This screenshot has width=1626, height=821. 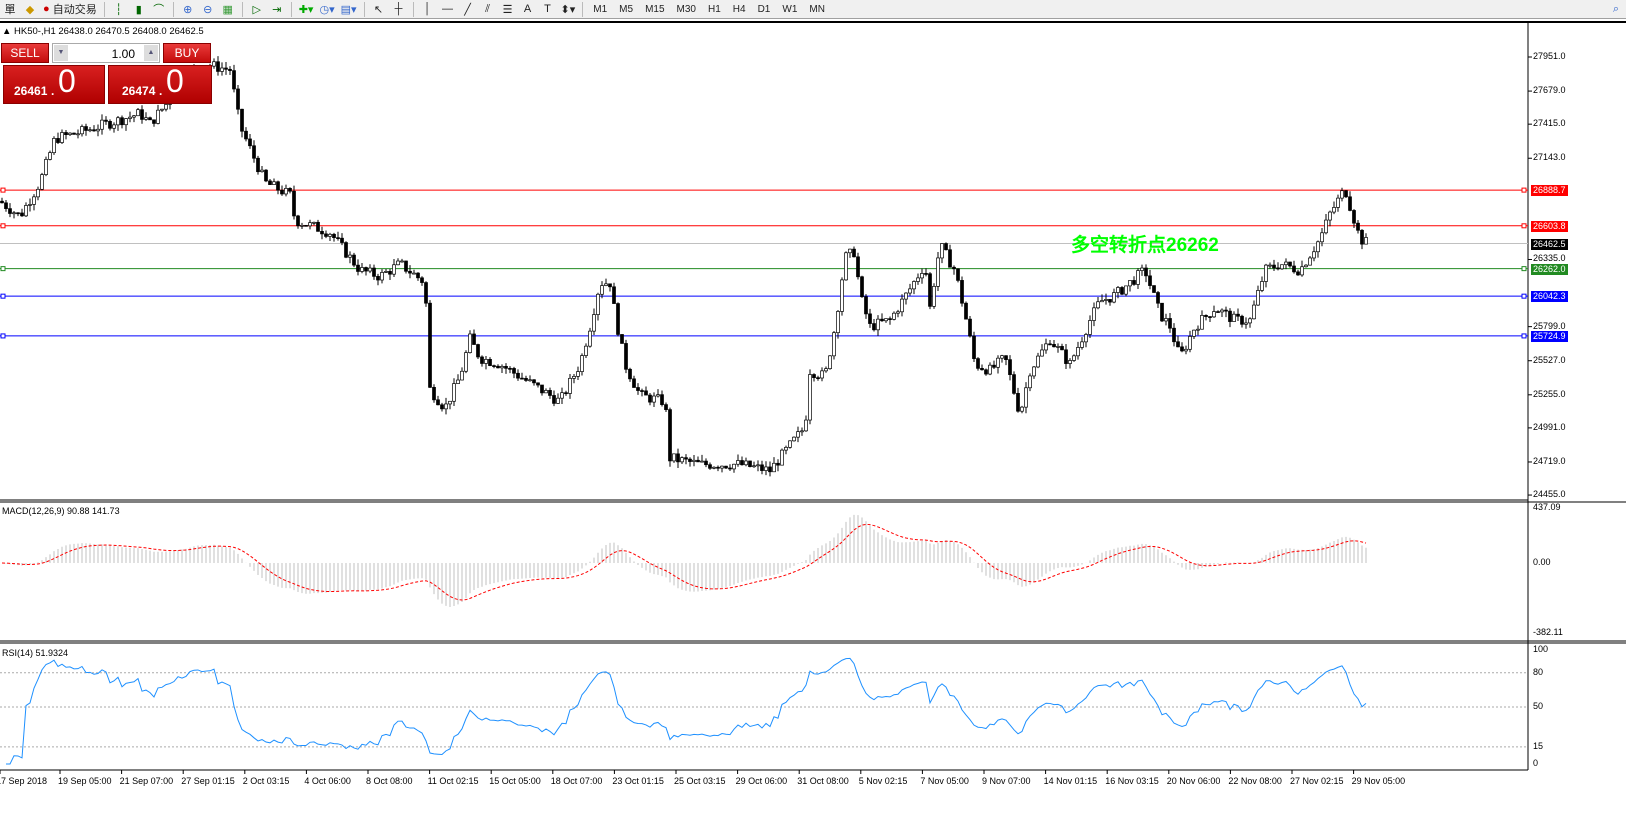 What do you see at coordinates (686, 9) in the screenshot?
I see `timeframe-m30: M30` at bounding box center [686, 9].